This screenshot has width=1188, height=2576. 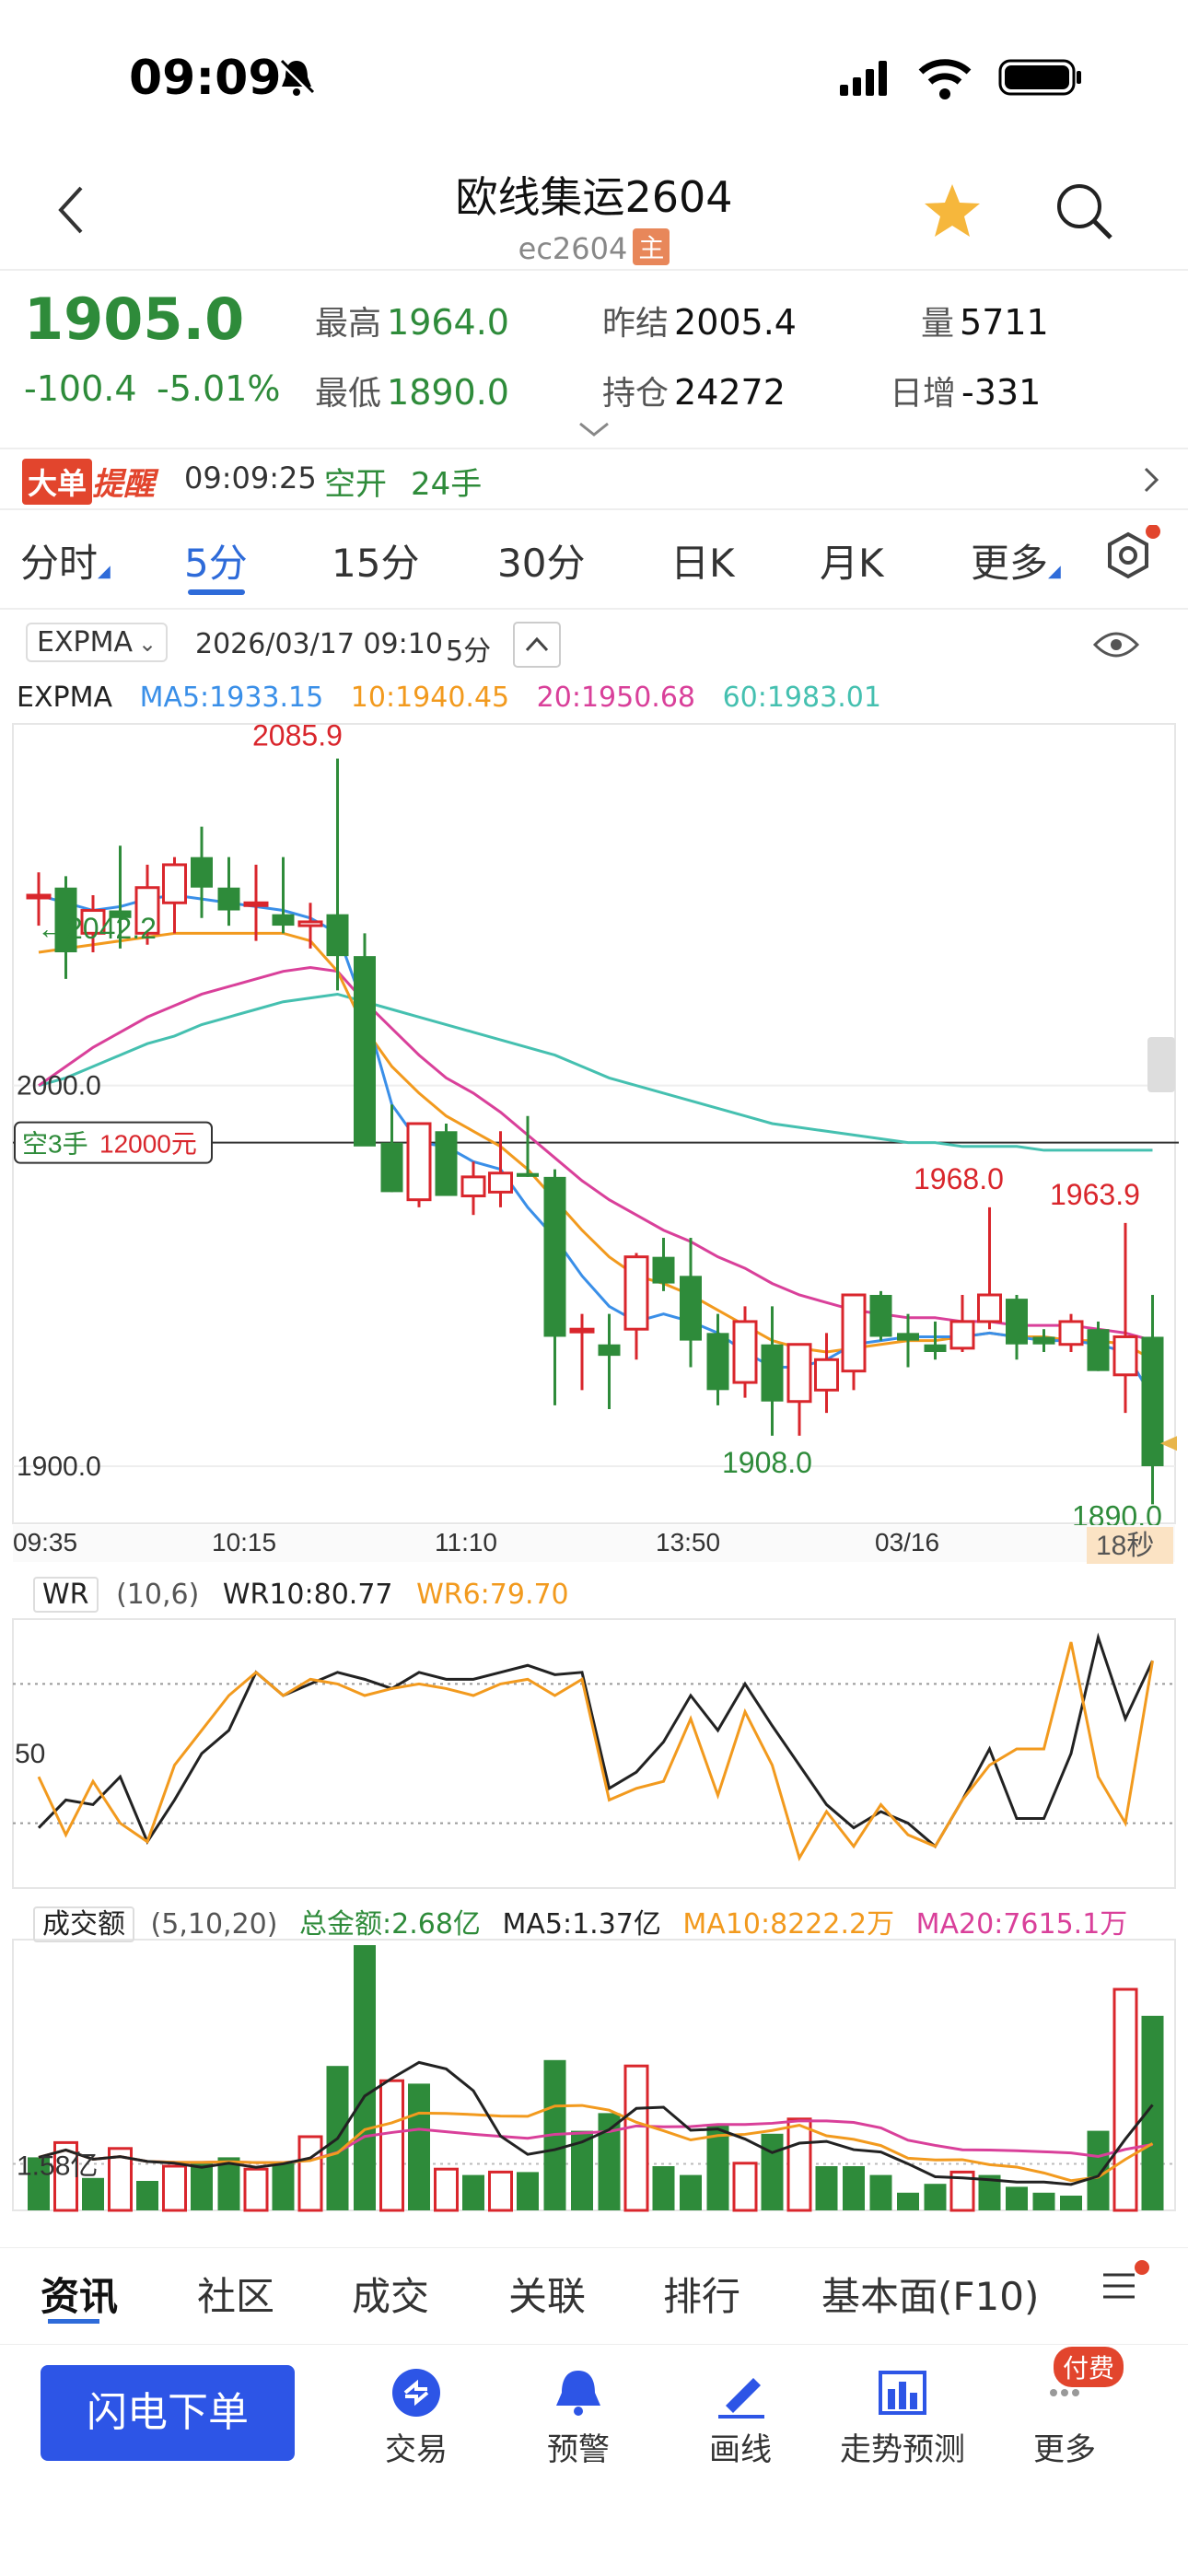 What do you see at coordinates (852, 563) in the screenshot?
I see `tab-monthly-k: 月K` at bounding box center [852, 563].